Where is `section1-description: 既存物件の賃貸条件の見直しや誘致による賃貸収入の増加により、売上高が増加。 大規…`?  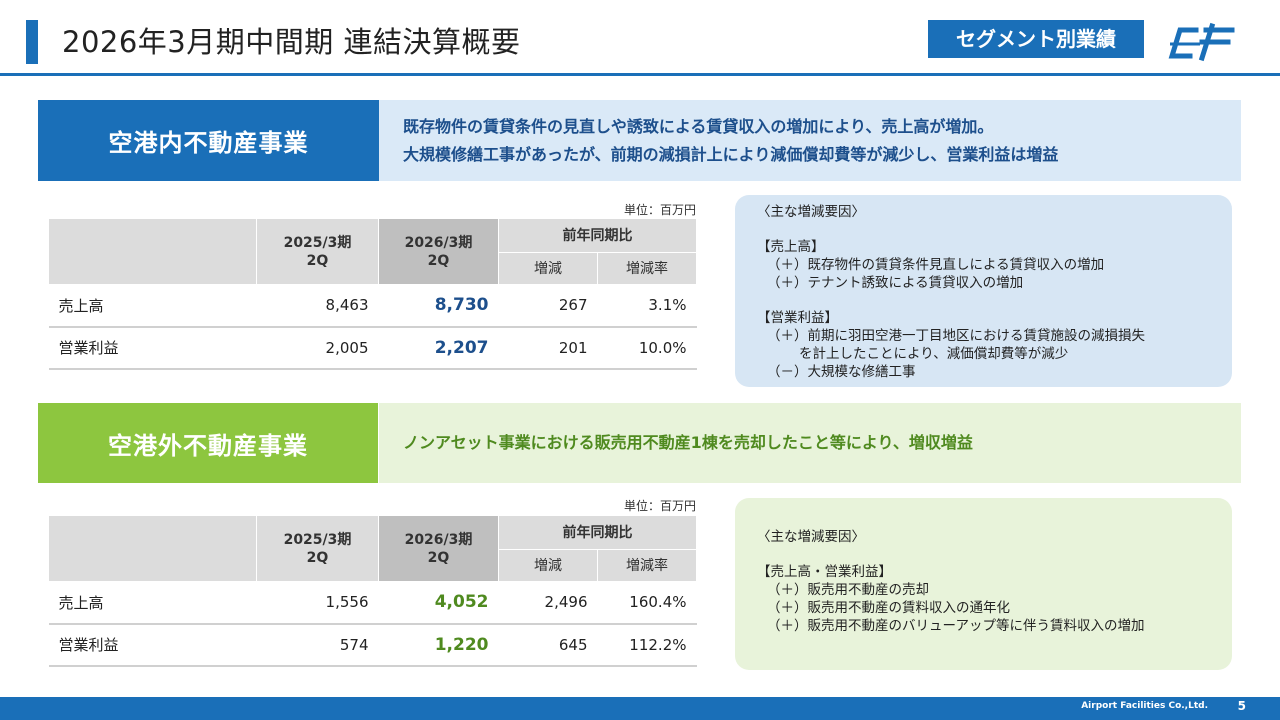
section1-description: 既存物件の賃貸条件の見直しや誘致による賃貸収入の増加により、売上高が増加。 大規… is located at coordinates (810, 140).